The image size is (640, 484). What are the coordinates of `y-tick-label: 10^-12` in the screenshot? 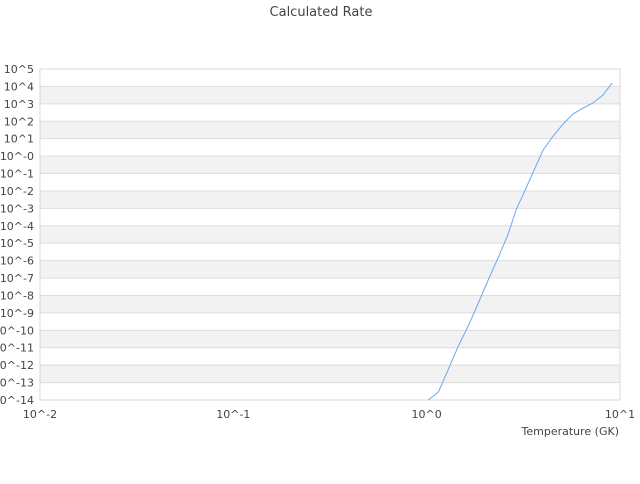 It's located at (17, 365).